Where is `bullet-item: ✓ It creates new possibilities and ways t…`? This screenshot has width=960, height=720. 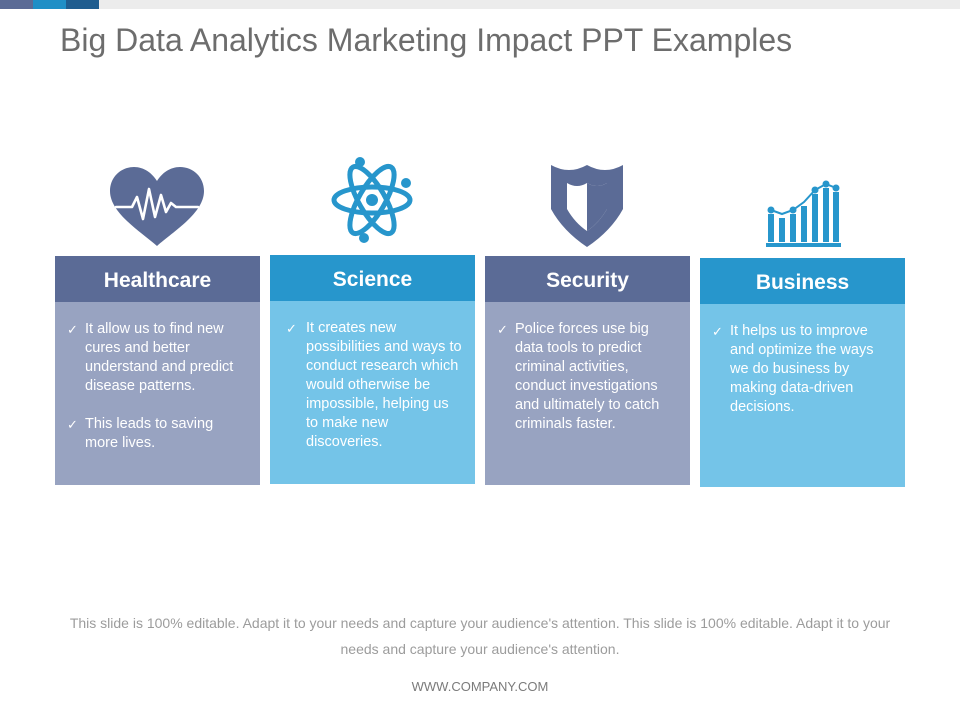 bullet-item: ✓ It creates new possibilities and ways t… is located at coordinates (374, 385).